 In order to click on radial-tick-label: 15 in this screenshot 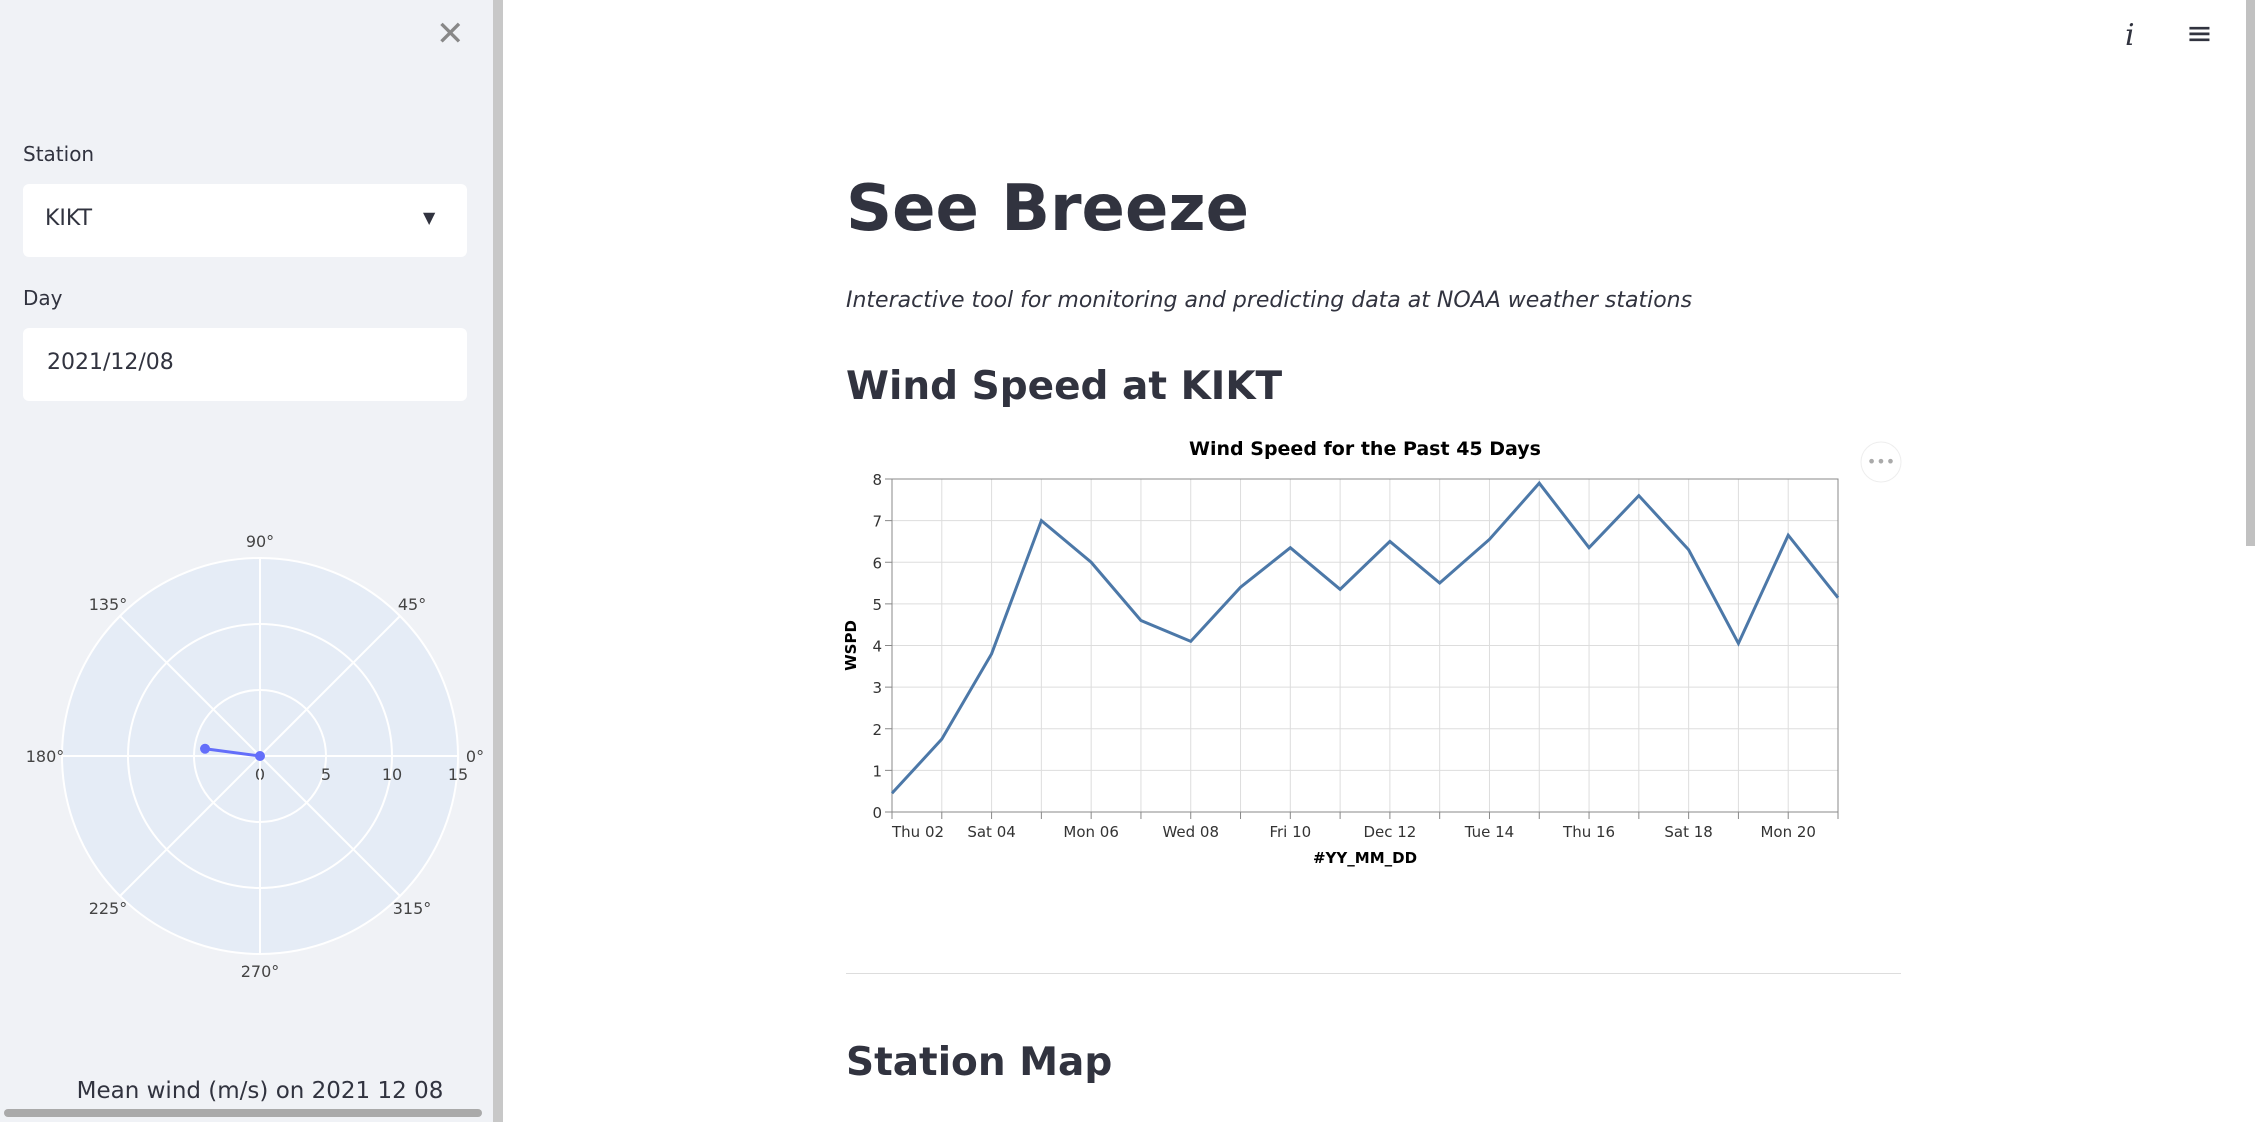, I will do `click(458, 774)`.